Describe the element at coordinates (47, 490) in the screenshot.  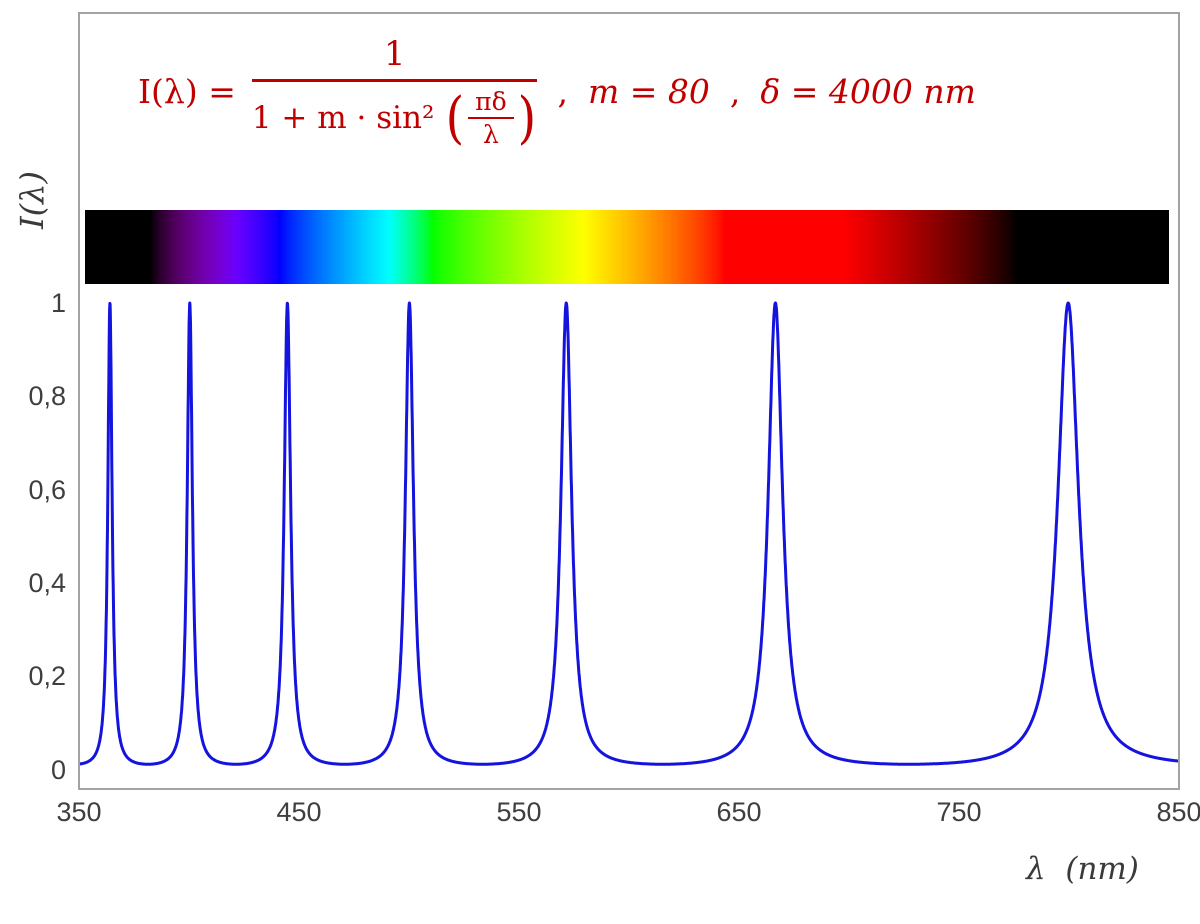
I see `y-tick-label: 0,6` at that location.